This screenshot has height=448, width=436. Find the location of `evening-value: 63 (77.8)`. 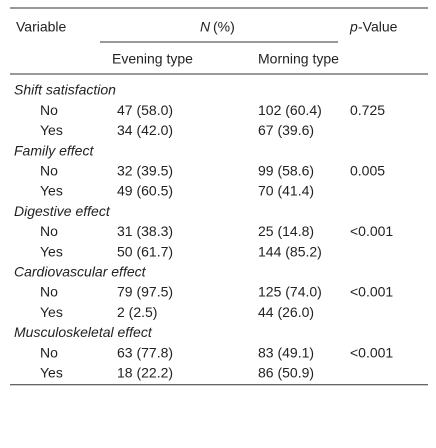

evening-value: 63 (77.8) is located at coordinates (145, 352).